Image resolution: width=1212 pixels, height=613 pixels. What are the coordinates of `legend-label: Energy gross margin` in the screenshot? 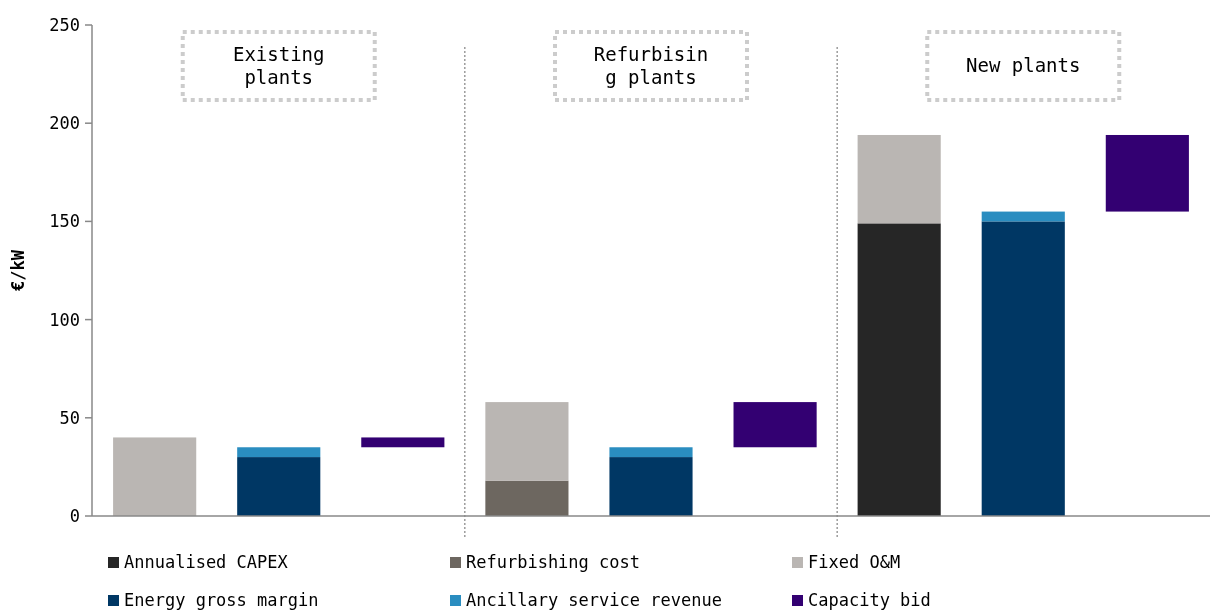 It's located at (221, 600).